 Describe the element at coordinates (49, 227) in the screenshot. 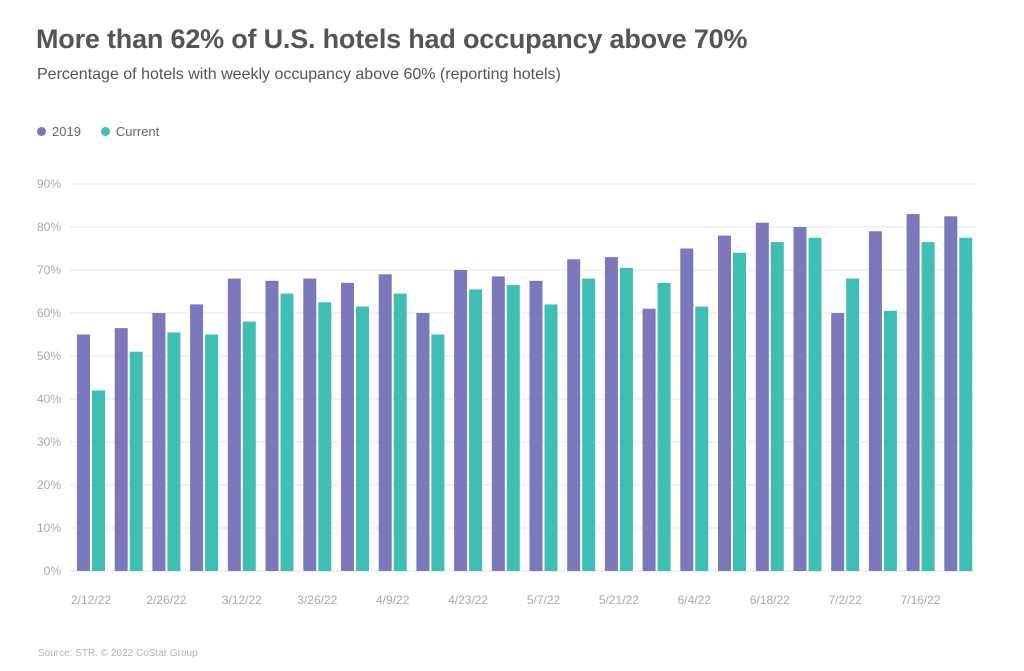

I see `y-tick-label: 80%` at that location.